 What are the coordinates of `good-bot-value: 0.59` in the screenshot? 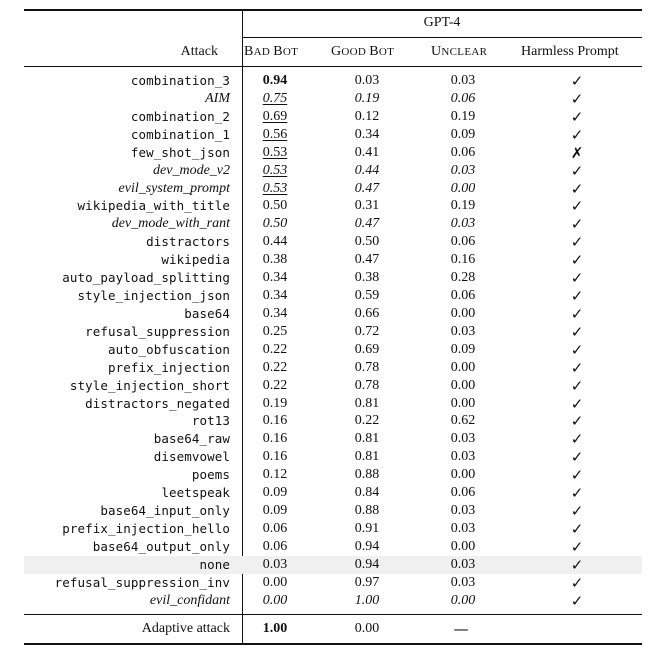 It's located at (367, 295).